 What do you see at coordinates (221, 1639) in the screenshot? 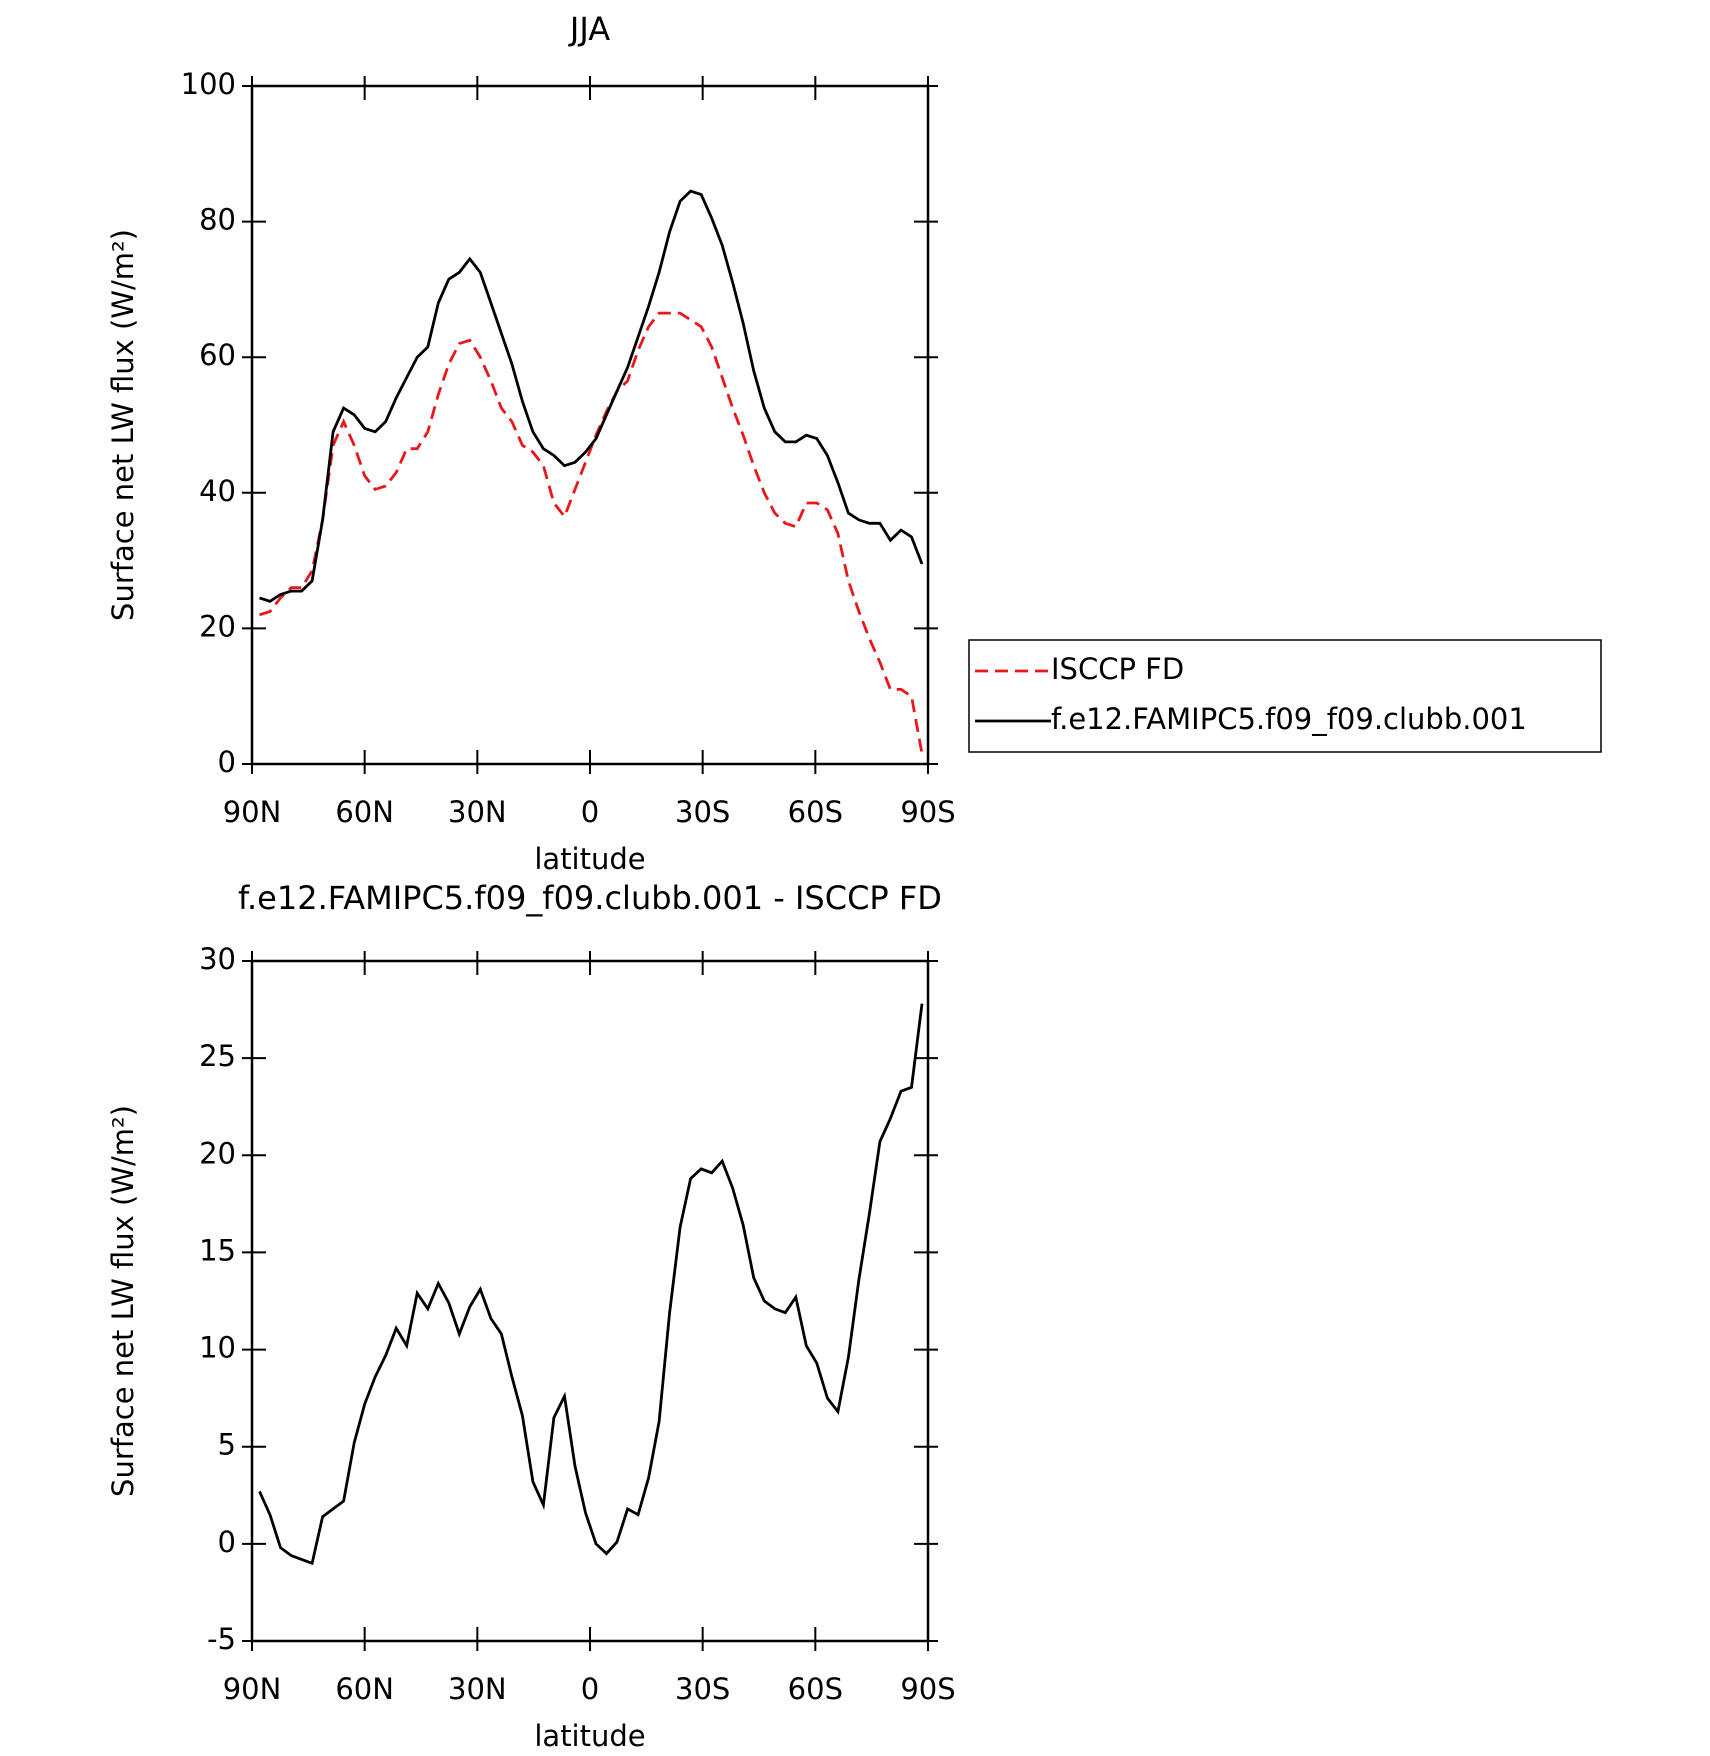
I see `y-tick-label: -5` at bounding box center [221, 1639].